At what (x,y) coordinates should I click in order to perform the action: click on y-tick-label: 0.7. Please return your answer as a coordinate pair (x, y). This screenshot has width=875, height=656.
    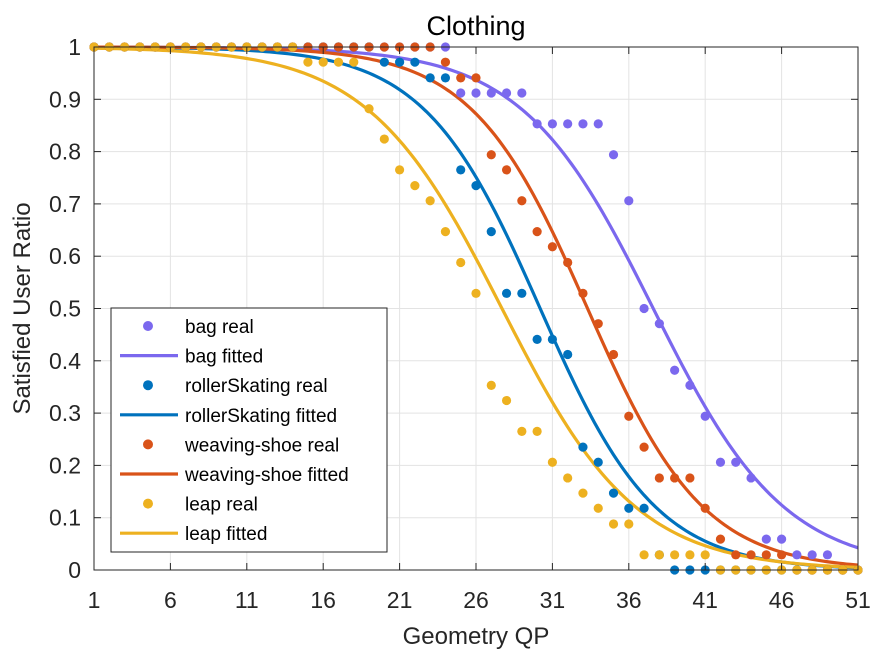
    Looking at the image, I should click on (65, 204).